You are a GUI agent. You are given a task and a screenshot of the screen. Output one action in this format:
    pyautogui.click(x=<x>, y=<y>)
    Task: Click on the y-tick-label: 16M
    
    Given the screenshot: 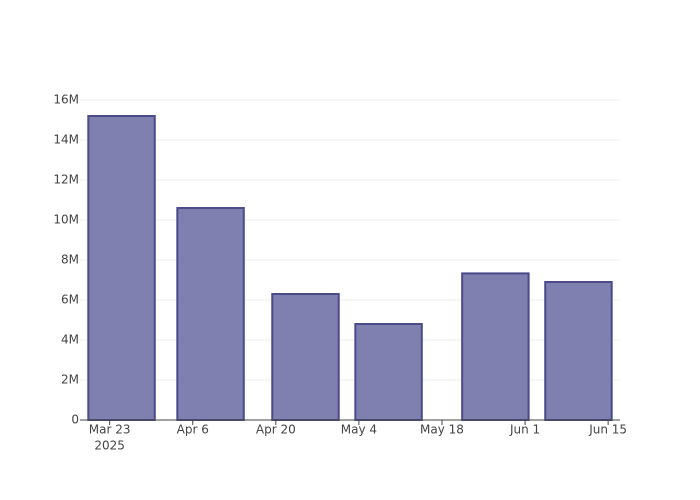 What is the action you would take?
    pyautogui.click(x=66, y=100)
    